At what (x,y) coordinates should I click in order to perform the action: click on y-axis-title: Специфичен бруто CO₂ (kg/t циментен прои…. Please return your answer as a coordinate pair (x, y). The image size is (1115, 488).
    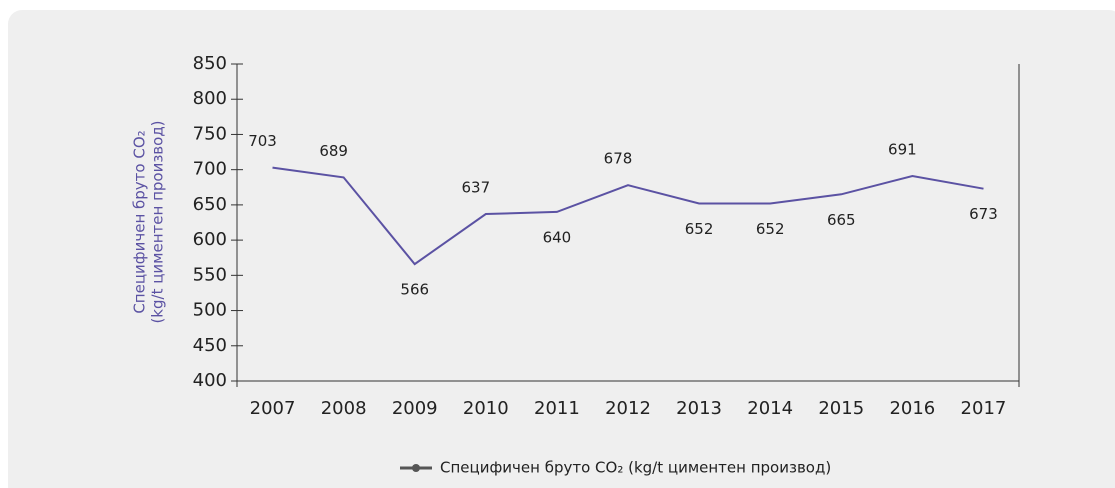
    Looking at the image, I should click on (149, 221).